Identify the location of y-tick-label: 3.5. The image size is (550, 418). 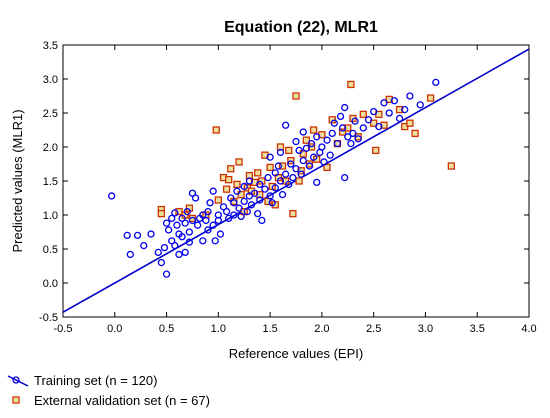
(50, 46).